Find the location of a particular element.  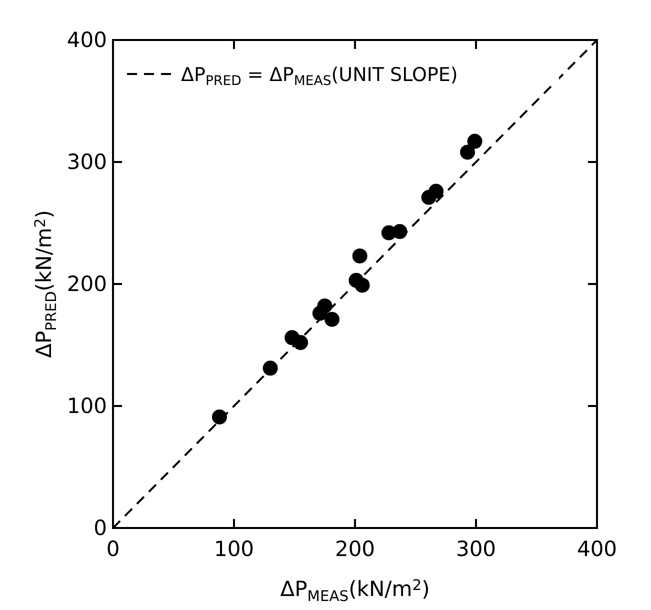

x-tick-label: 300 is located at coordinates (476, 549).